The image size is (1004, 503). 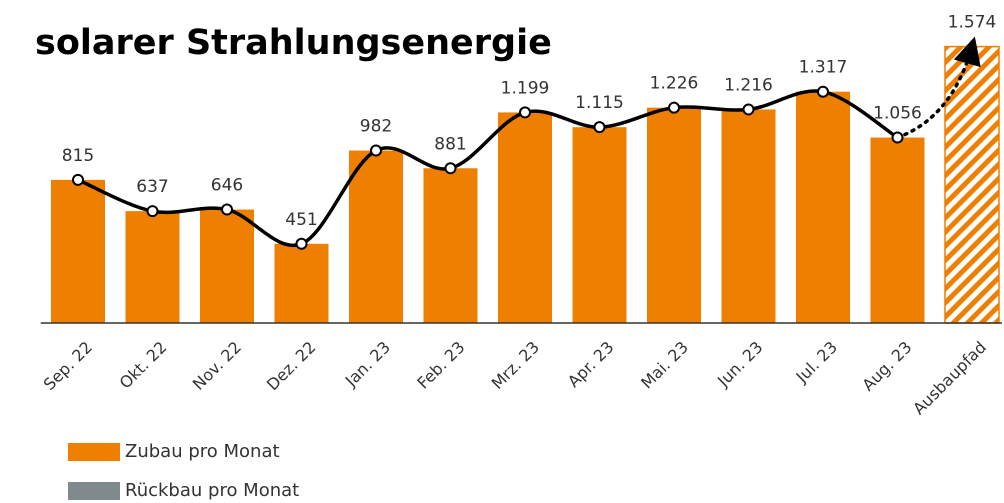 I want to click on x-tick-label: Mrz. 23, so click(x=515, y=365).